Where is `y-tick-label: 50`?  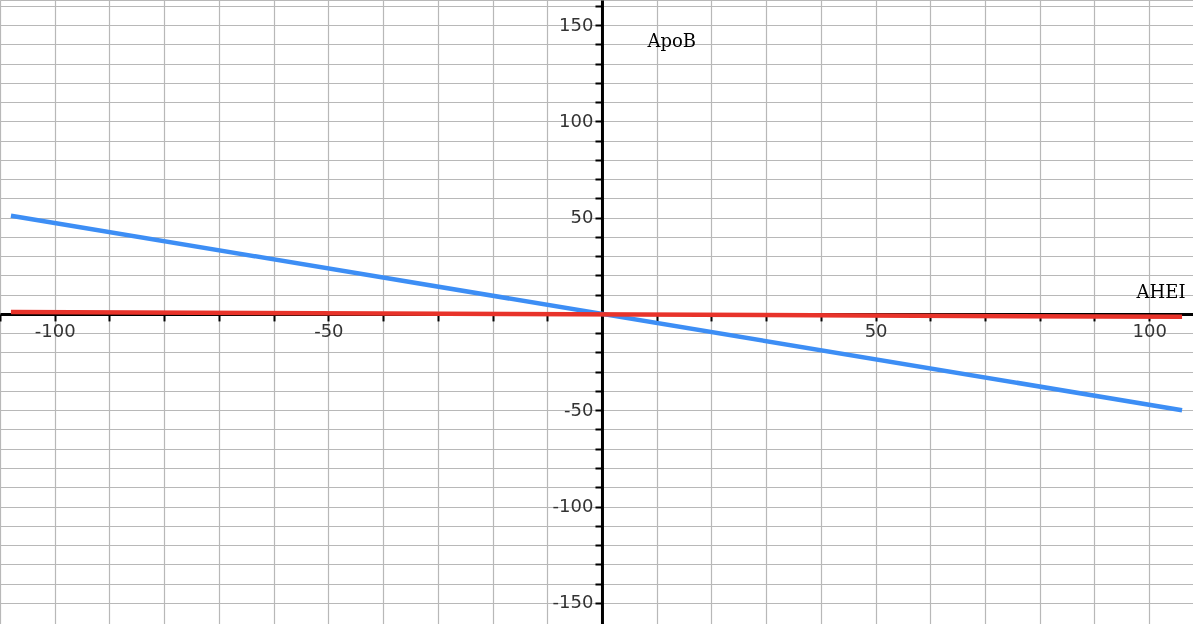
y-tick-label: 50 is located at coordinates (582, 217).